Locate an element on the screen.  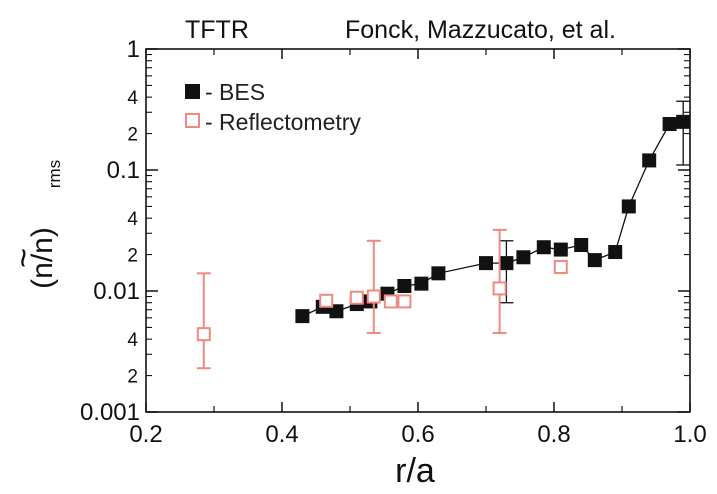
x-tick-label: 0.8 is located at coordinates (553, 434).